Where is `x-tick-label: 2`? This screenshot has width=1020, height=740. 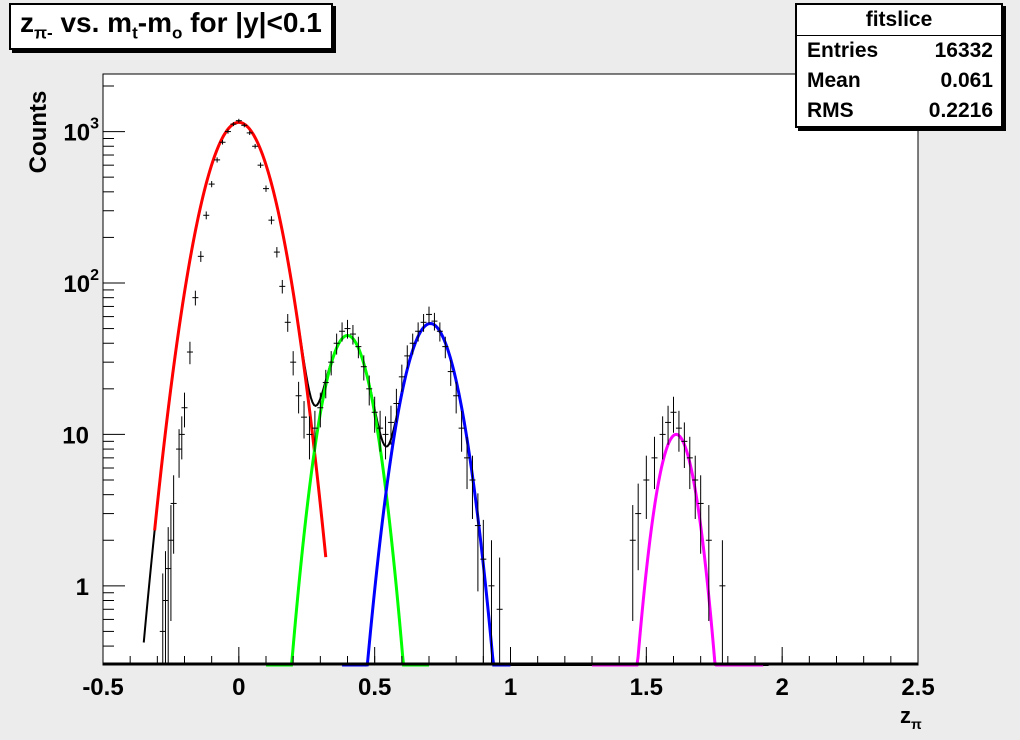
x-tick-label: 2 is located at coordinates (781, 687).